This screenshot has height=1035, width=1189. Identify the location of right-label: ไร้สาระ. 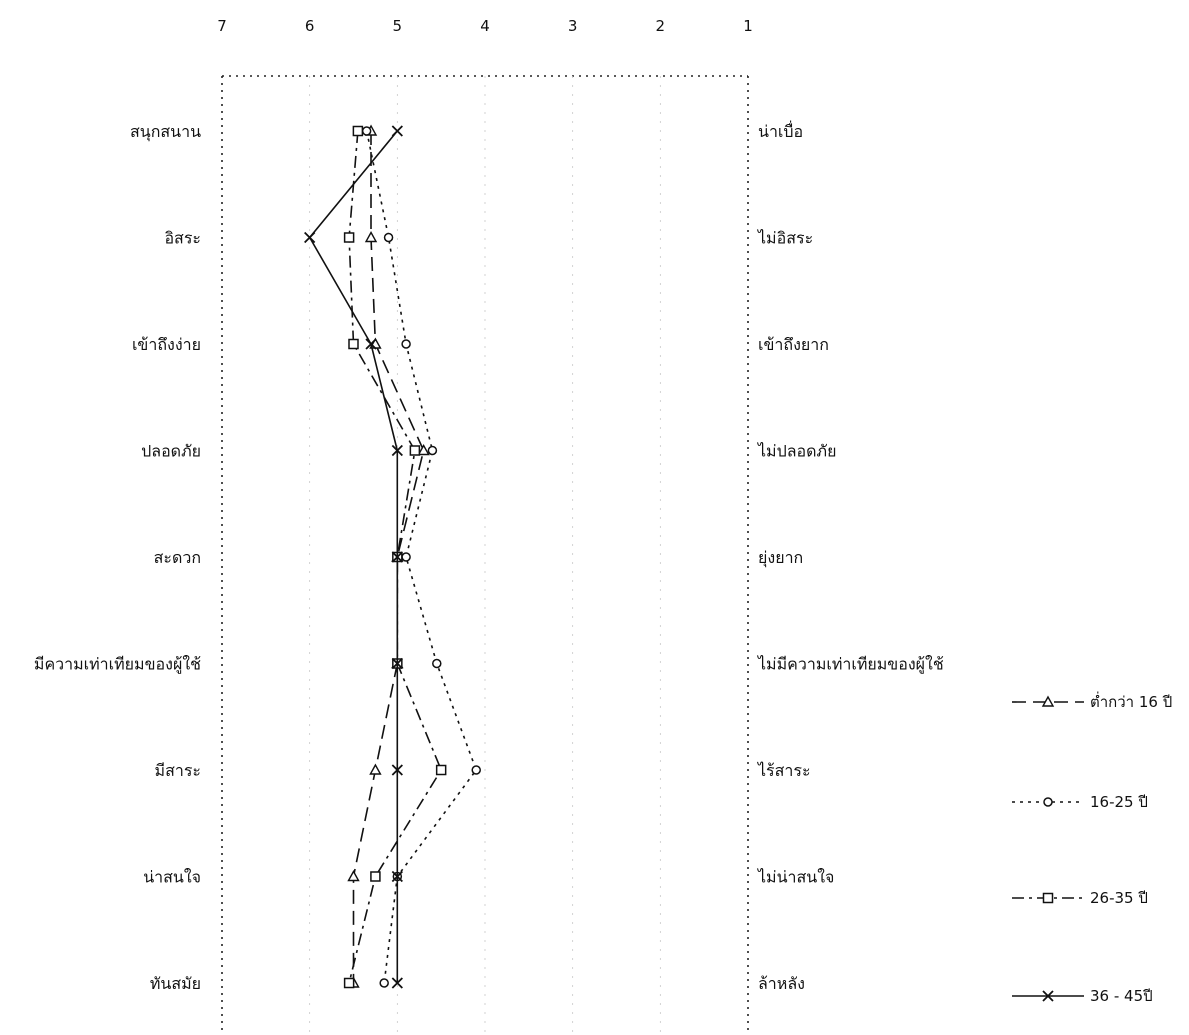
(783, 770).